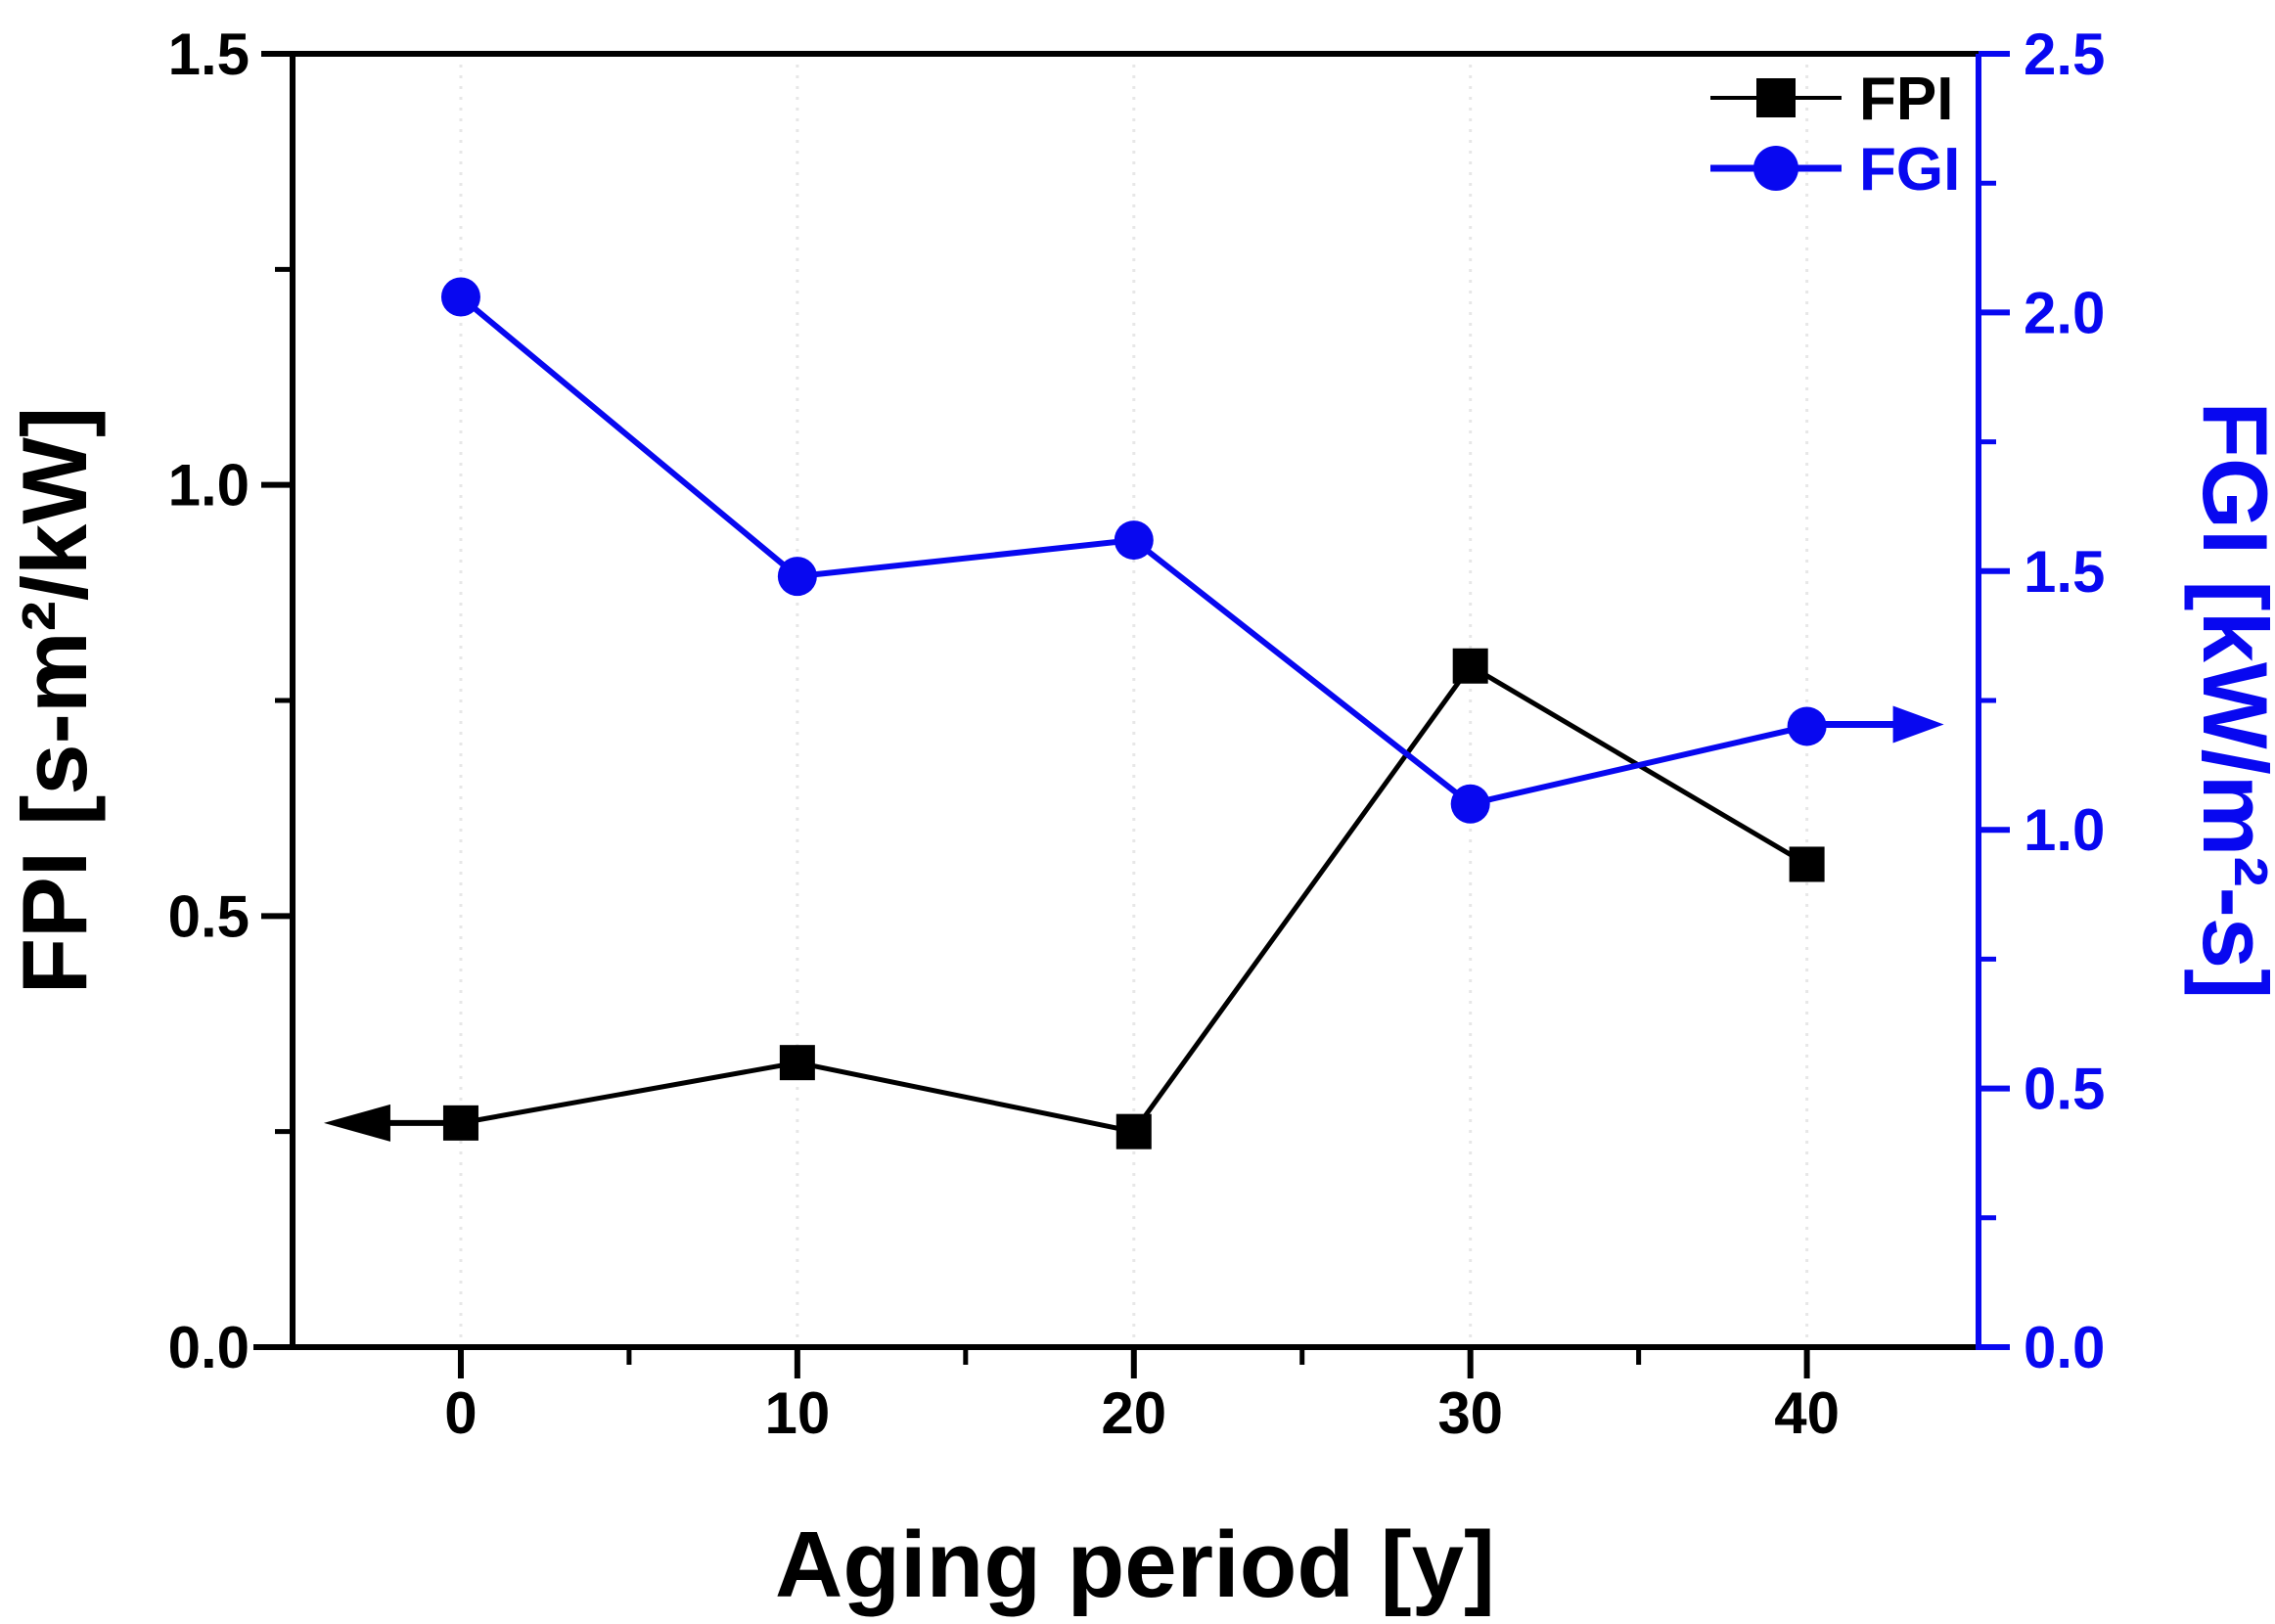 This screenshot has width=2275, height=1624. What do you see at coordinates (2229, 701) in the screenshot?
I see `right-axis-title: FGI [kW/m²-s]` at bounding box center [2229, 701].